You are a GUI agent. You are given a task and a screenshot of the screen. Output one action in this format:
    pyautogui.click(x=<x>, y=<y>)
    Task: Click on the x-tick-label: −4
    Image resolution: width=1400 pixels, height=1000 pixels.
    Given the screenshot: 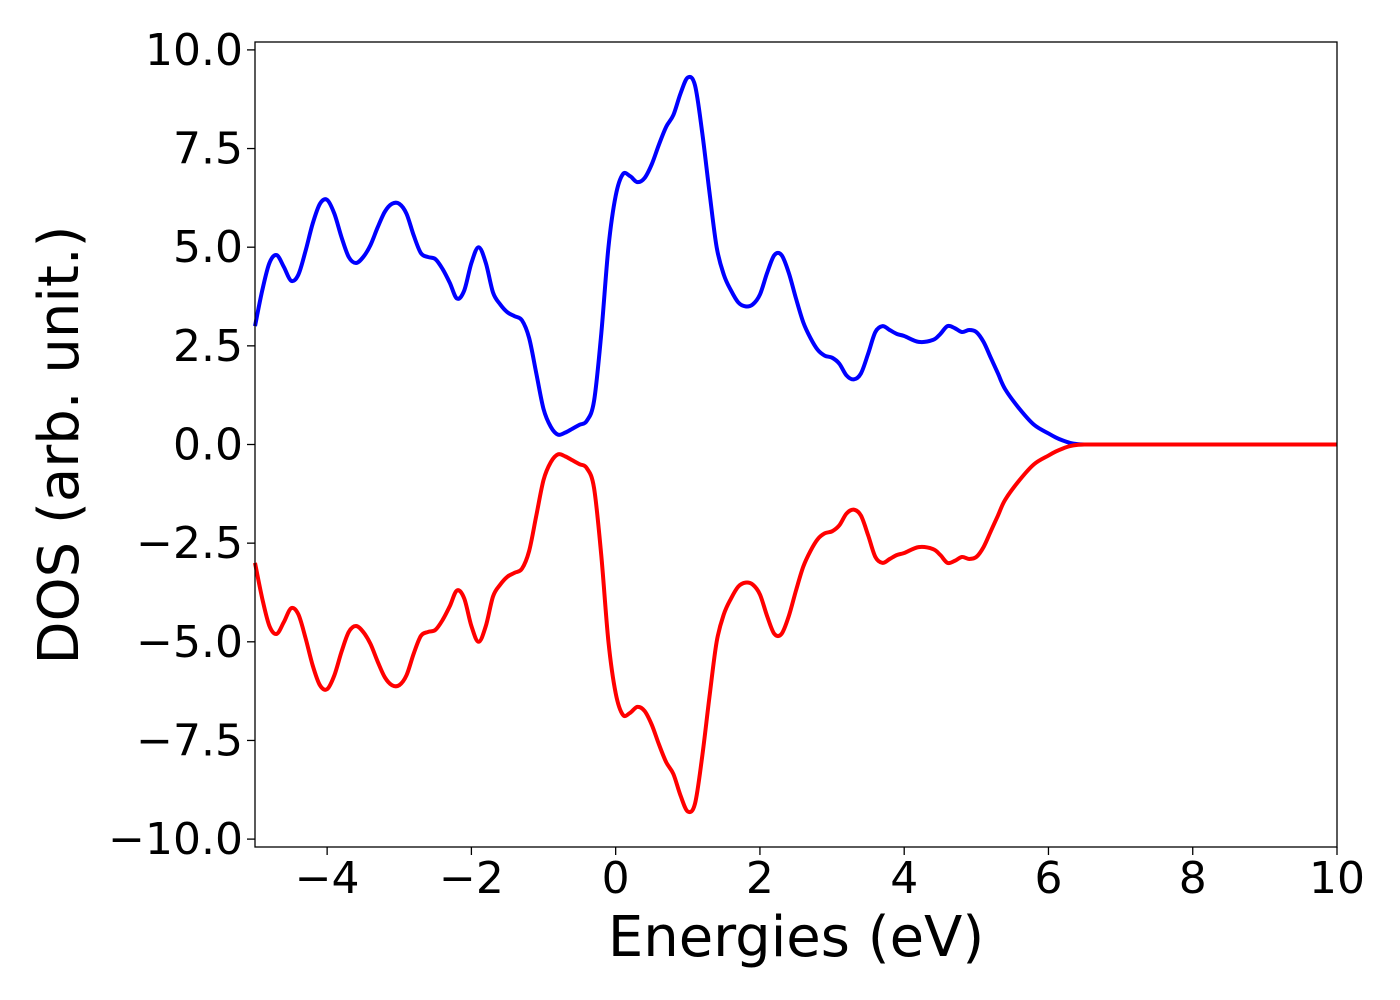 What is the action you would take?
    pyautogui.click(x=327, y=878)
    